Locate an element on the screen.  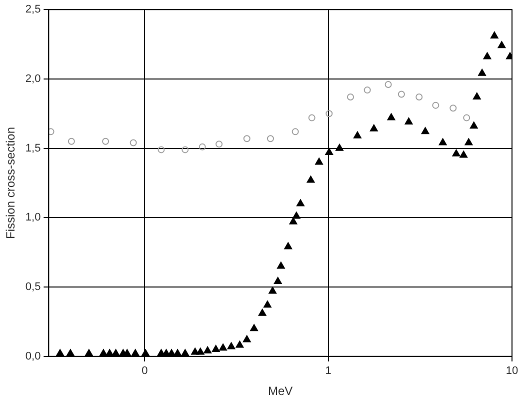
x-tick-label: 0 is located at coordinates (145, 371).